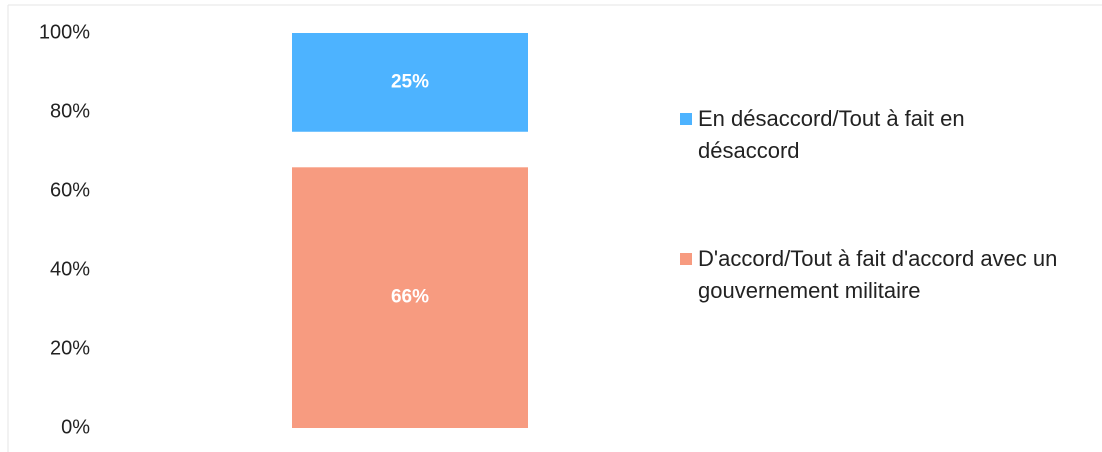 The width and height of the screenshot is (1102, 452). Describe the element at coordinates (70, 269) in the screenshot. I see `y-tick-label: 40%` at that location.